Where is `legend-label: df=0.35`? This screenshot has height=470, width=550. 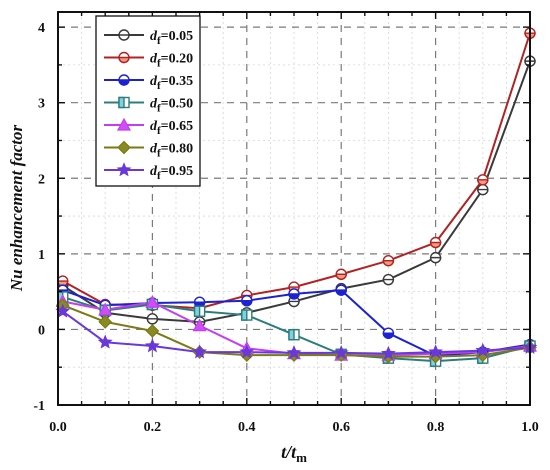 legend-label: df=0.35 is located at coordinates (171, 83).